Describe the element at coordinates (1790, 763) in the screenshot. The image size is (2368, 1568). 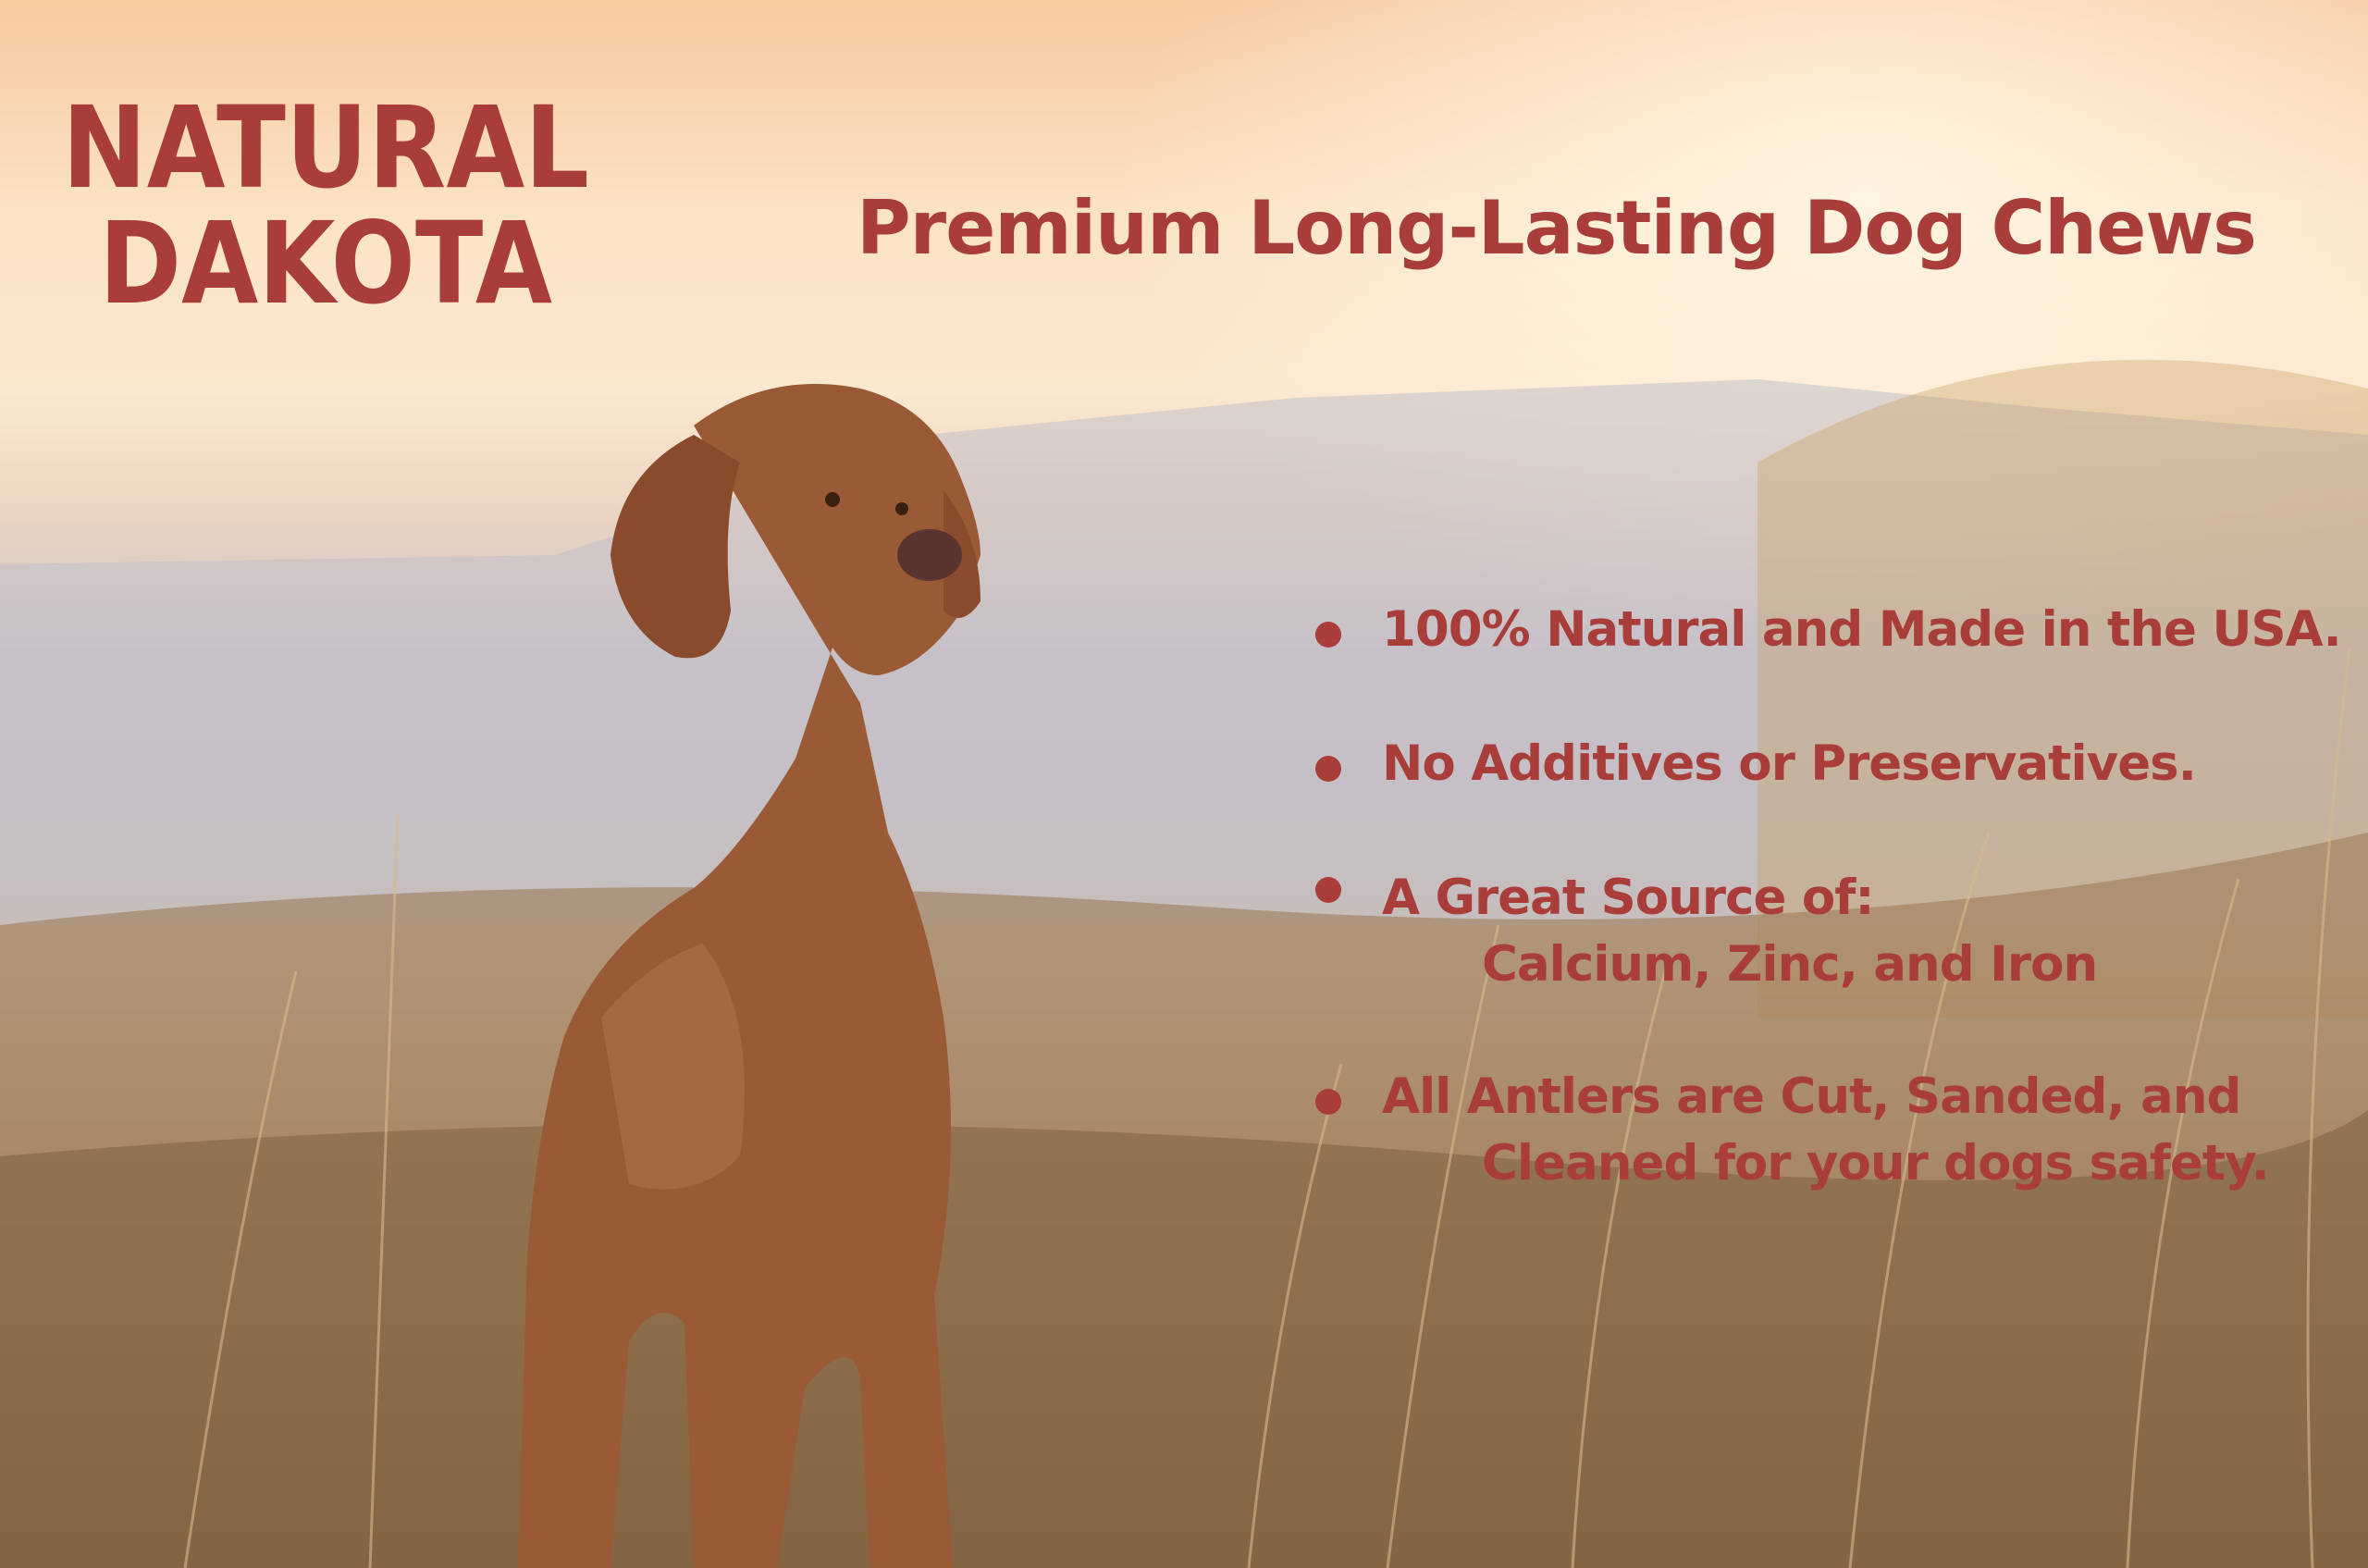
I see `feature-text: No Additives or Preservatives.` at that location.